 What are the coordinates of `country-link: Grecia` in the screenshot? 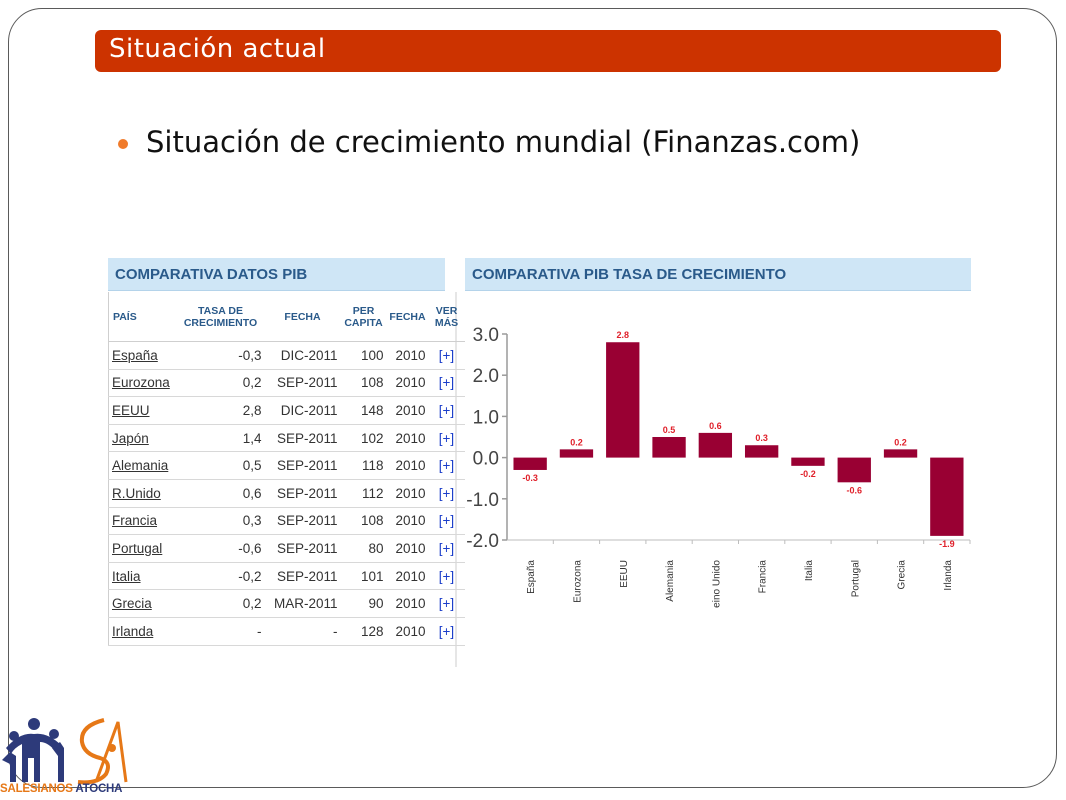 It's located at (142, 603).